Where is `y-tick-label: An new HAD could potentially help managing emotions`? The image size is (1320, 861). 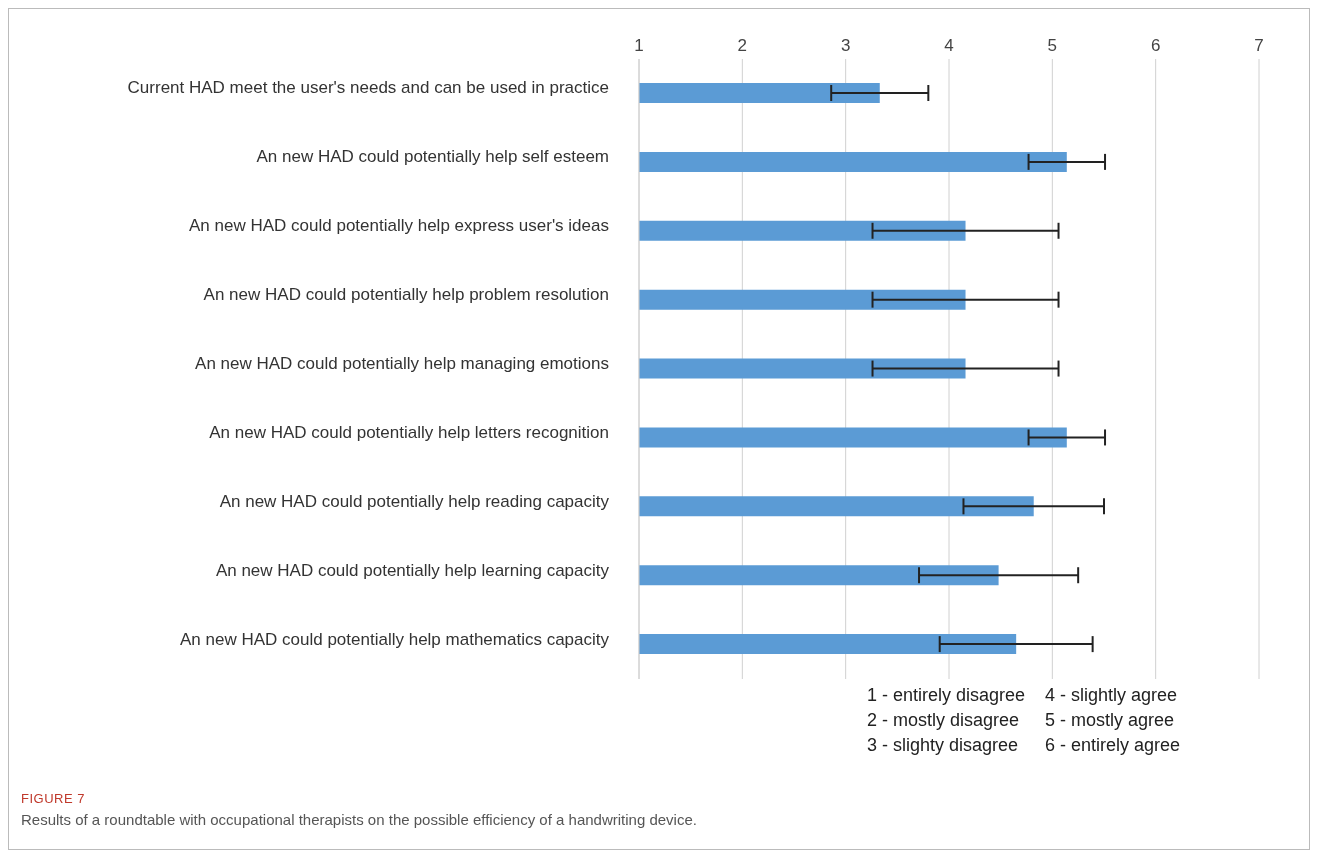
y-tick-label: An new HAD could potentially help managing emotions is located at coordinates (402, 363).